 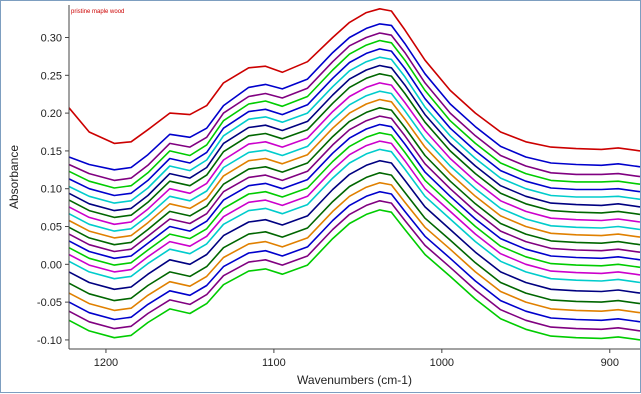 I want to click on y-tick-label: 0.05, so click(x=51, y=228).